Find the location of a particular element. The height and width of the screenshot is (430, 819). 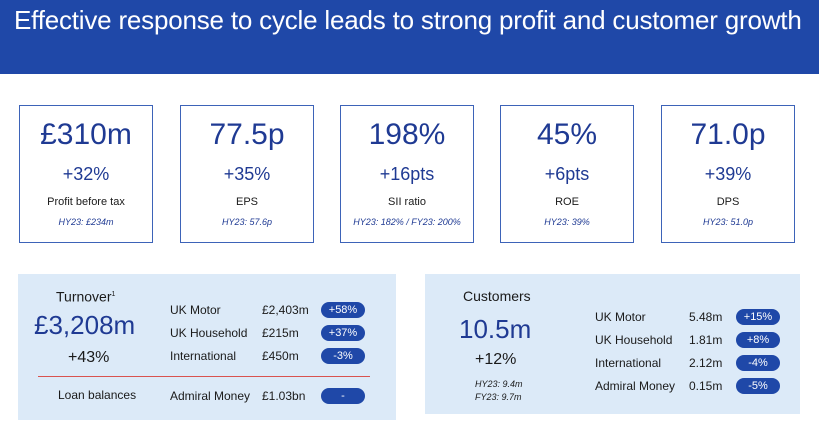

loan-row-change-badge: - is located at coordinates (343, 396).